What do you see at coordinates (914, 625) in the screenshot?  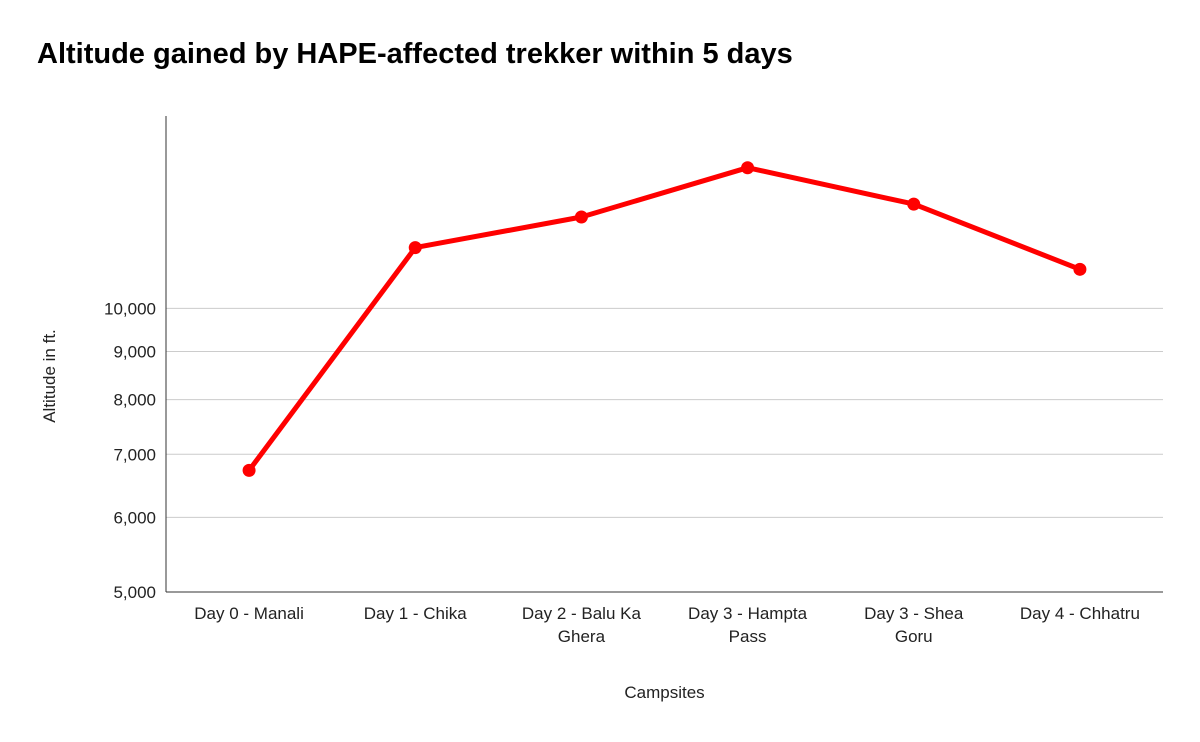 I see `x-tick-label: Day 3 - Shea Goru` at bounding box center [914, 625].